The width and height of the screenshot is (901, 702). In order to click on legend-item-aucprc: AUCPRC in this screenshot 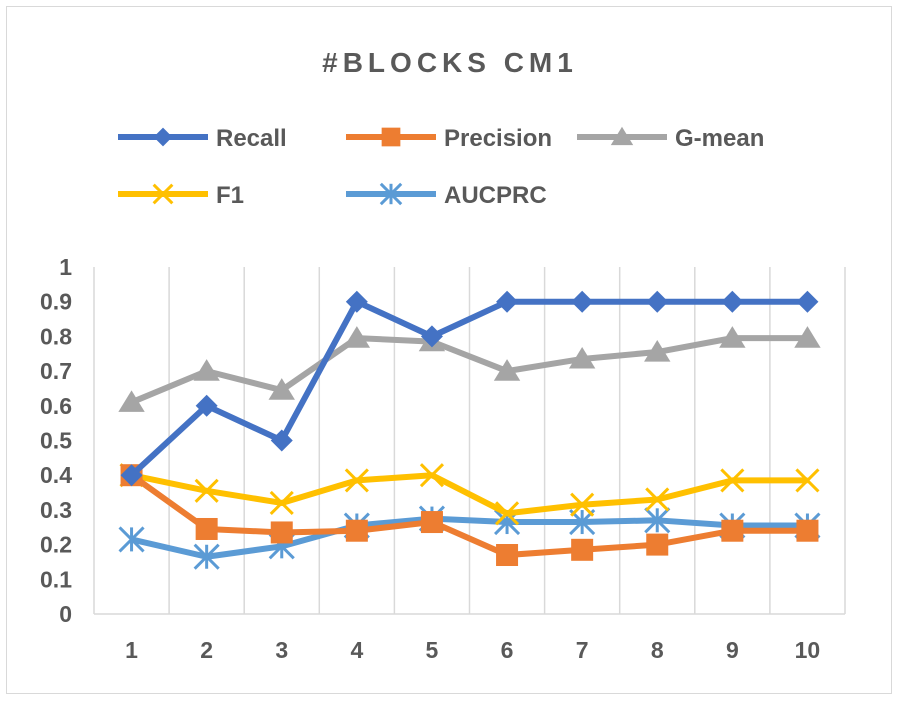, I will do `click(446, 195)`.